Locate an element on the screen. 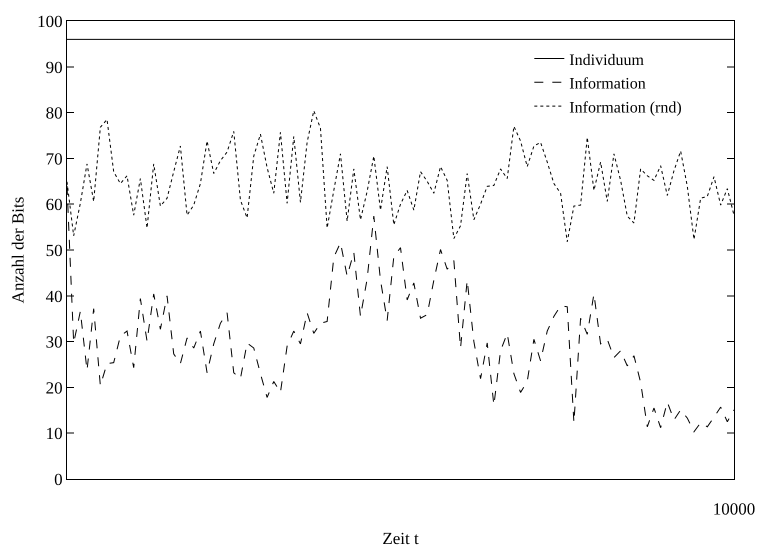  x-axis-title: Zeit t is located at coordinates (400, 538).